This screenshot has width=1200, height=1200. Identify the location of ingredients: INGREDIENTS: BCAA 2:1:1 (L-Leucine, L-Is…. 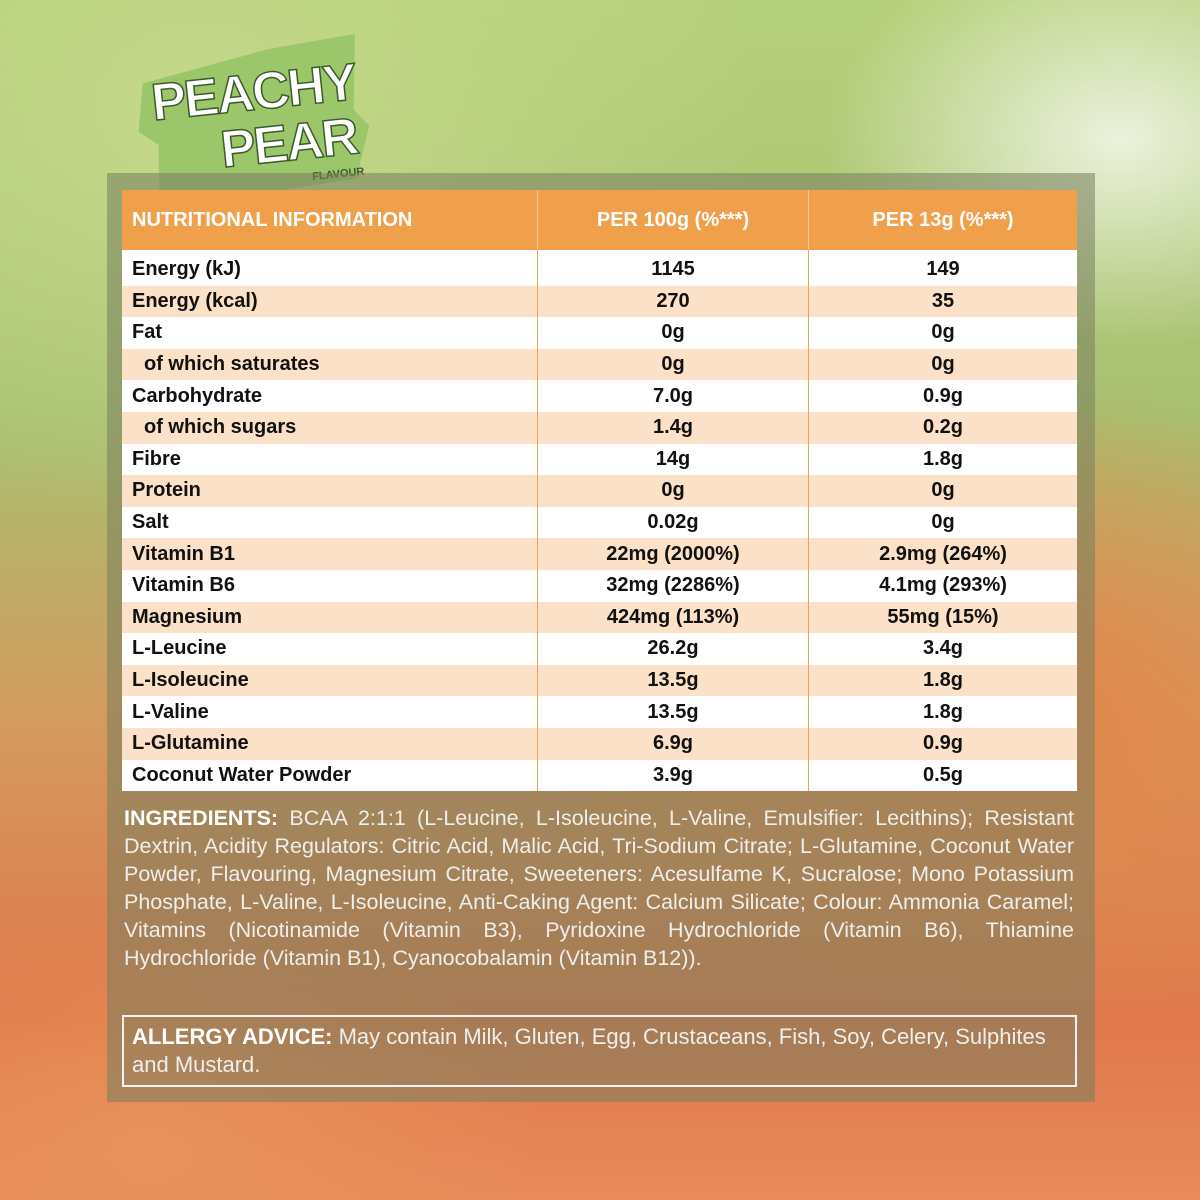
(599, 888).